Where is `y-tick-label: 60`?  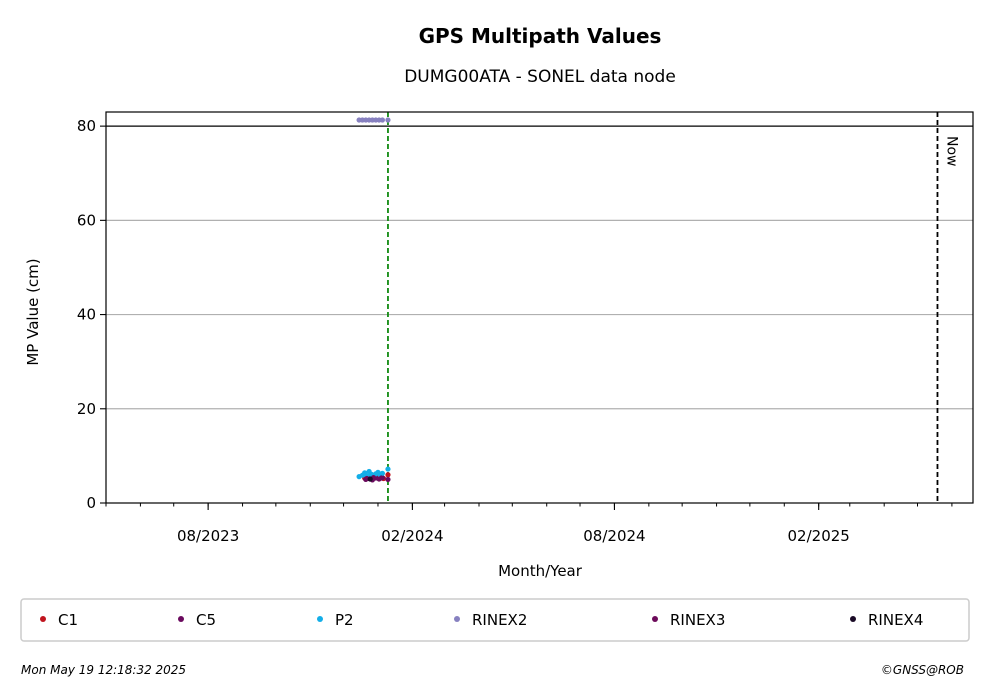
y-tick-label: 60 is located at coordinates (86, 220).